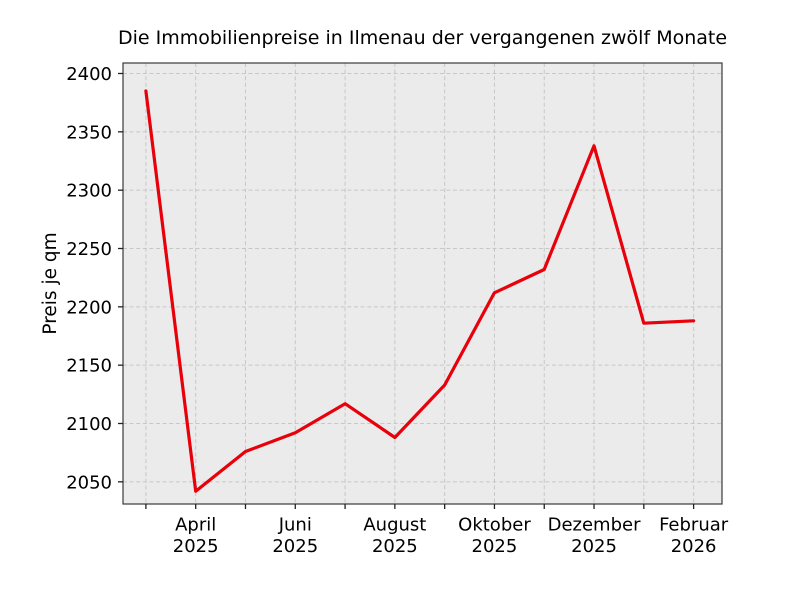  Describe the element at coordinates (394, 525) in the screenshot. I see `x-tick-label-month: August` at that location.